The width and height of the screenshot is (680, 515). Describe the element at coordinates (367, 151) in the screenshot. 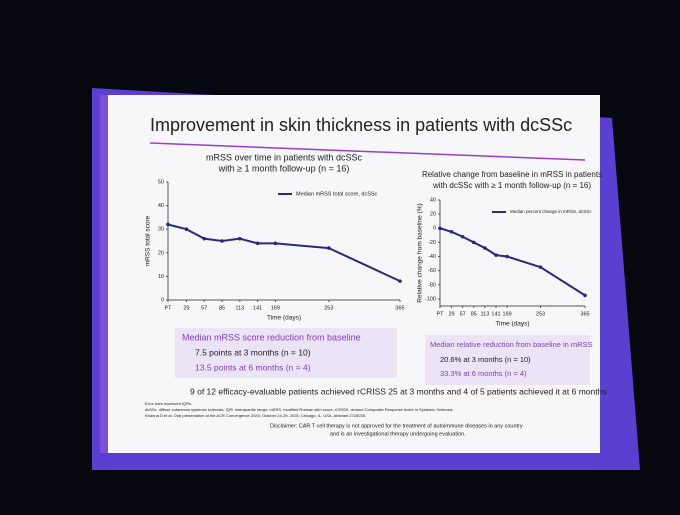

I see `title-rule` at that location.